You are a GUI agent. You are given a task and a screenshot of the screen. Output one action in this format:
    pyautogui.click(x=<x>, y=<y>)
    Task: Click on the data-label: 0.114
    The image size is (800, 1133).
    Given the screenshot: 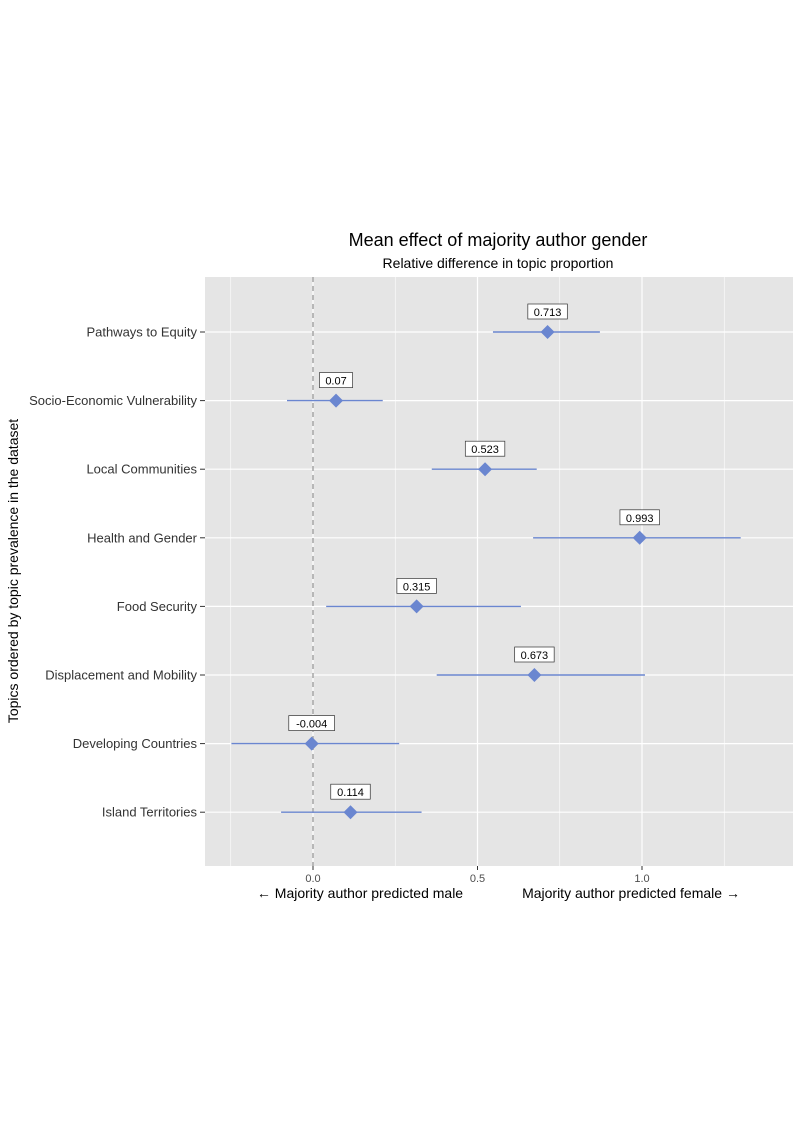 What is the action you would take?
    pyautogui.click(x=350, y=791)
    